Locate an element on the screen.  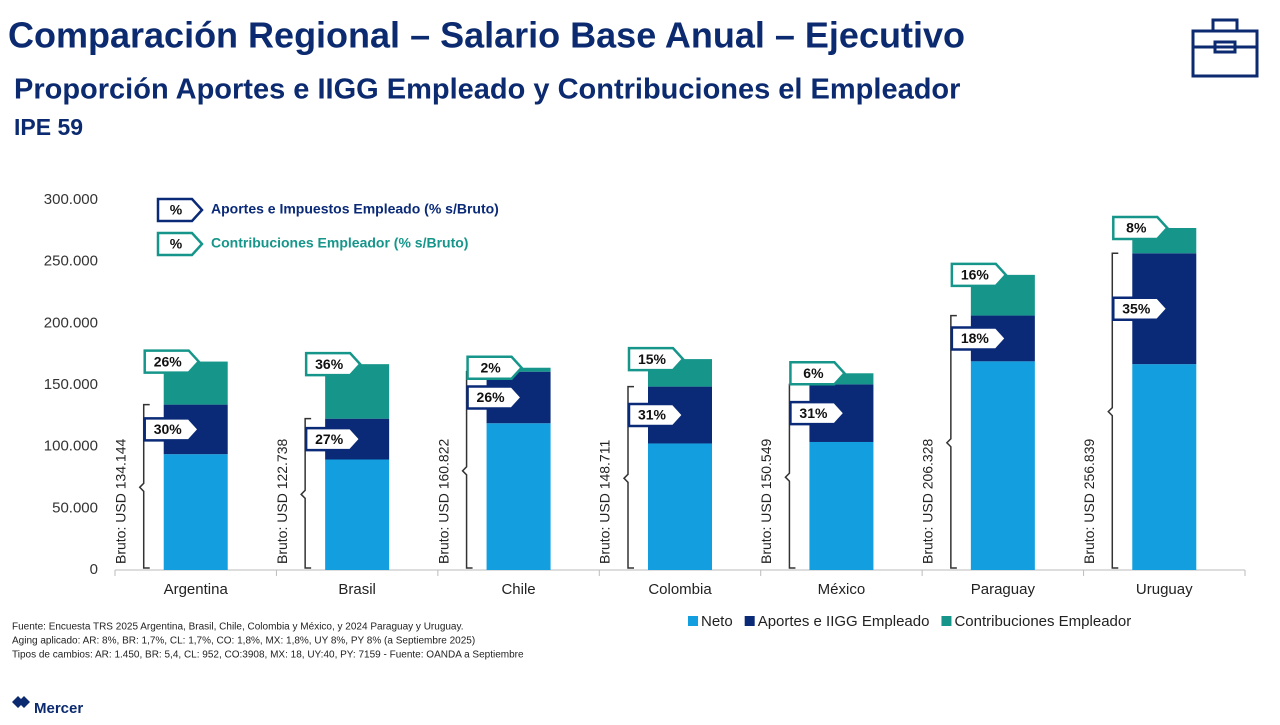
x-tick-label: Brasil is located at coordinates (357, 589).